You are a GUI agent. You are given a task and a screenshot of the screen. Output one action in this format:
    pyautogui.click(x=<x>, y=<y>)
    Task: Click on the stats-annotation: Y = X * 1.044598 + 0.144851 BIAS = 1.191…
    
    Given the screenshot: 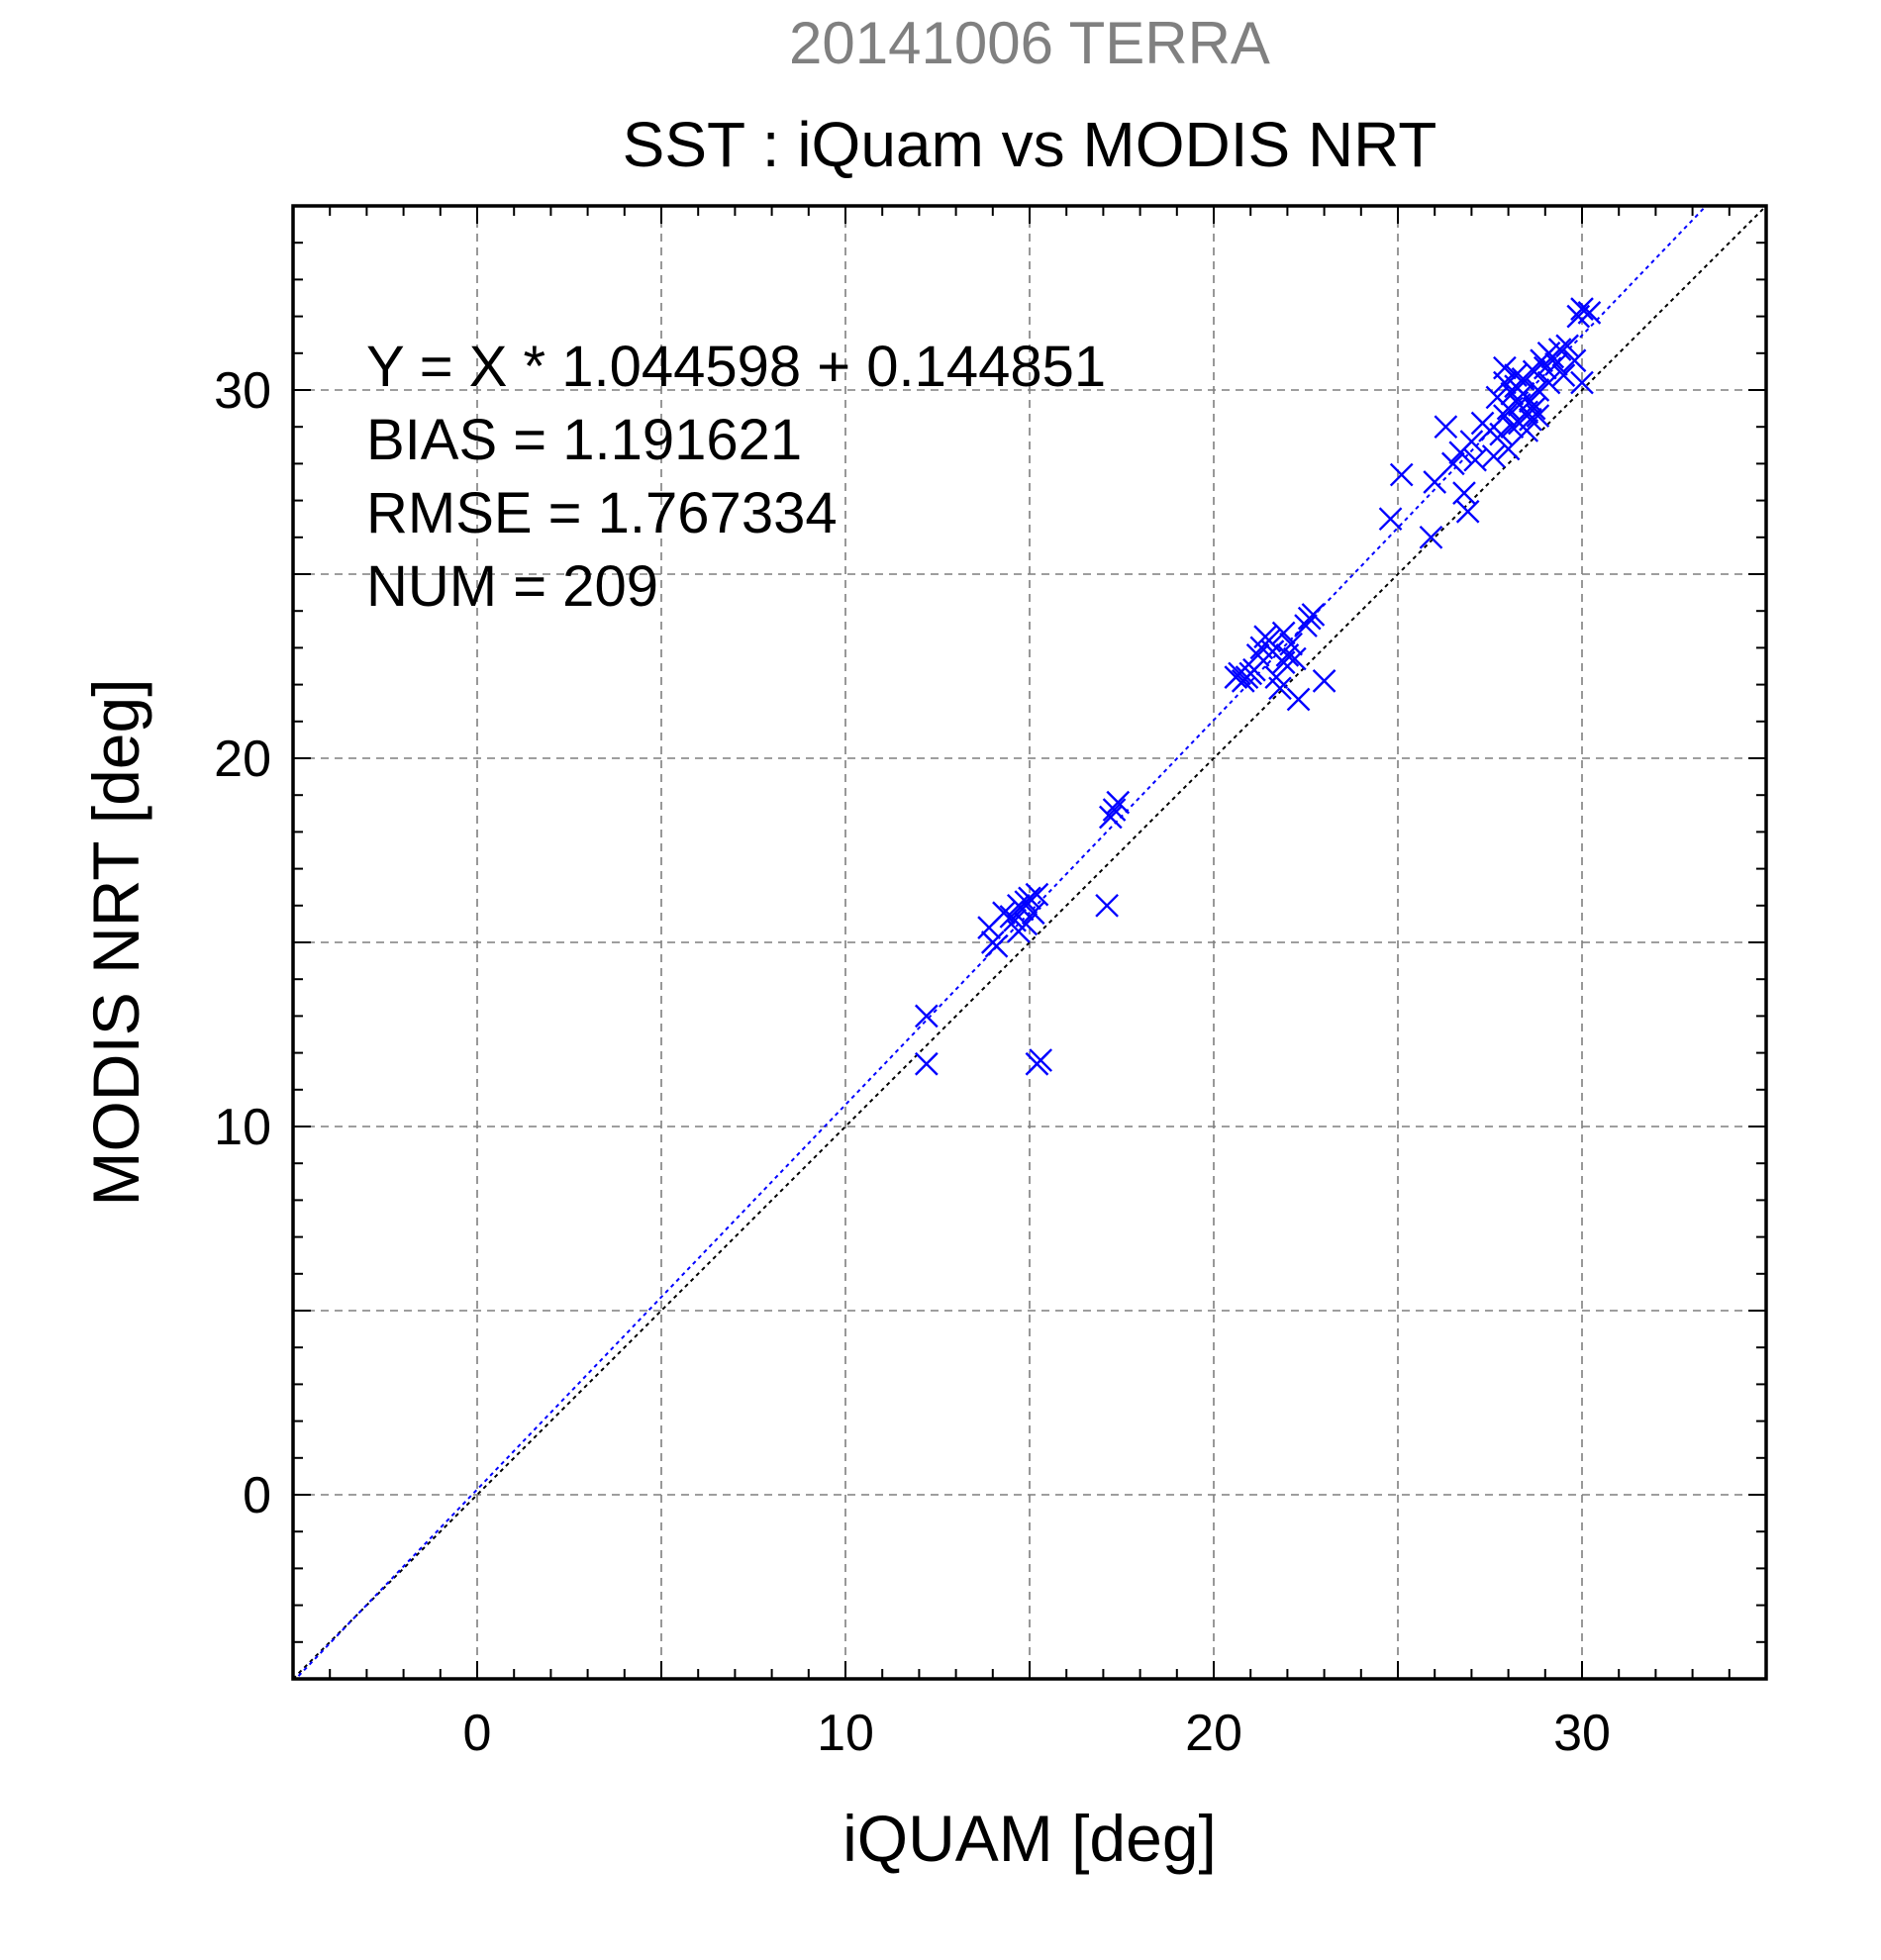 What is the action you would take?
    pyautogui.click(x=736, y=477)
    